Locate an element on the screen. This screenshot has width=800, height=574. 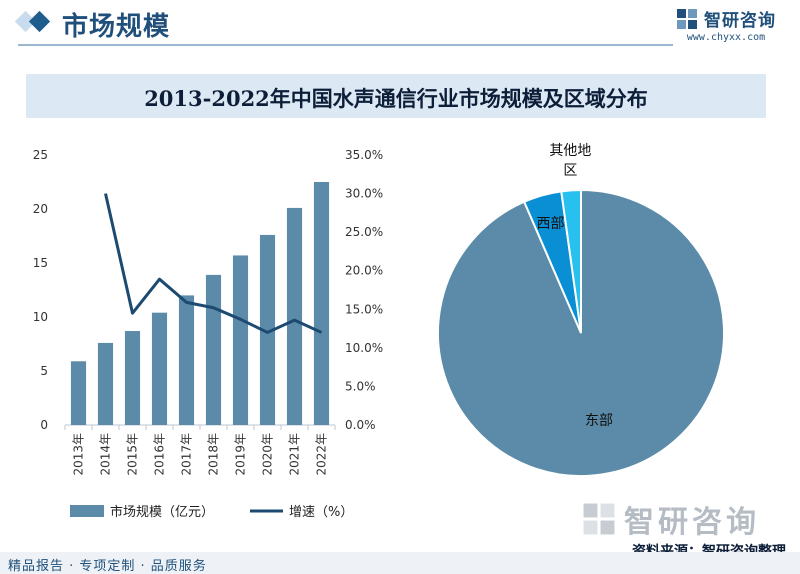
section-title: 市场规模 is located at coordinates (116, 27).